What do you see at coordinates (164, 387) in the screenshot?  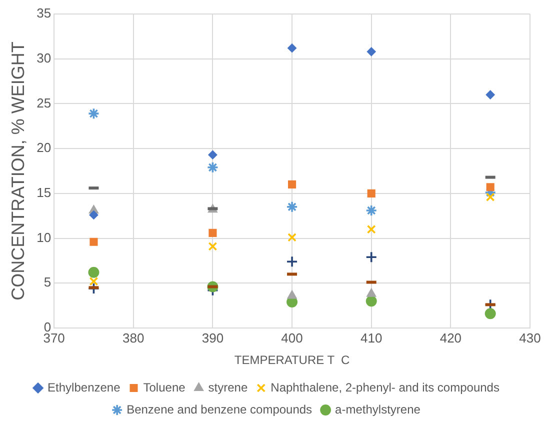 I see `legend-label: Toluene` at bounding box center [164, 387].